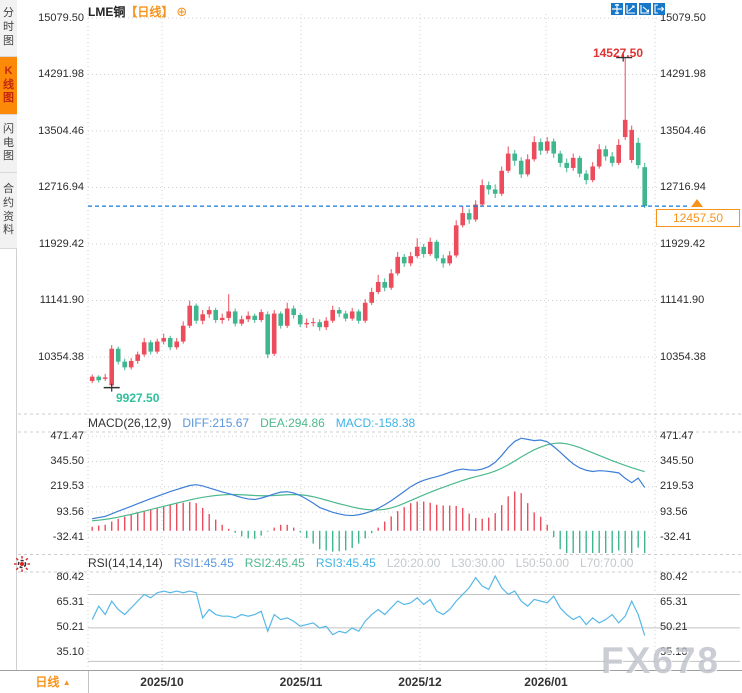  I want to click on chevron-up-icon: ▲, so click(66, 682).